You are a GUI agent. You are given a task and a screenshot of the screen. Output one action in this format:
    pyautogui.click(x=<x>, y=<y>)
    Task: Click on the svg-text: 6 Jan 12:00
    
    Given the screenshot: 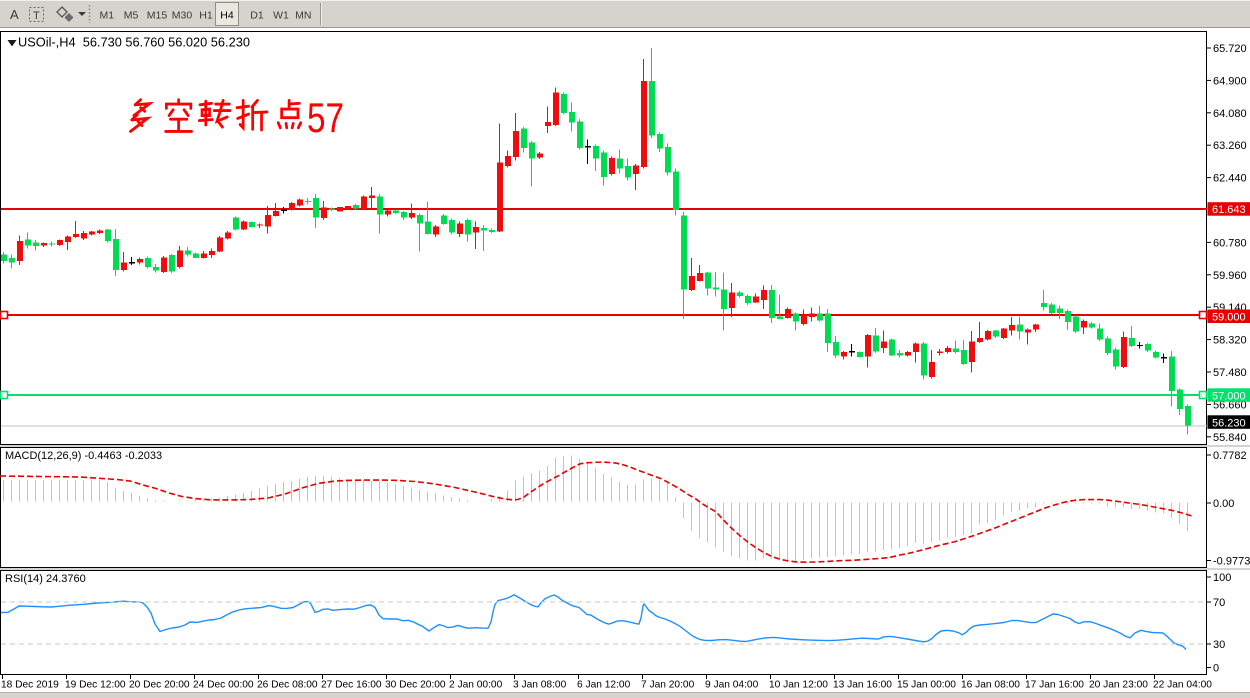 What is the action you would take?
    pyautogui.click(x=604, y=685)
    